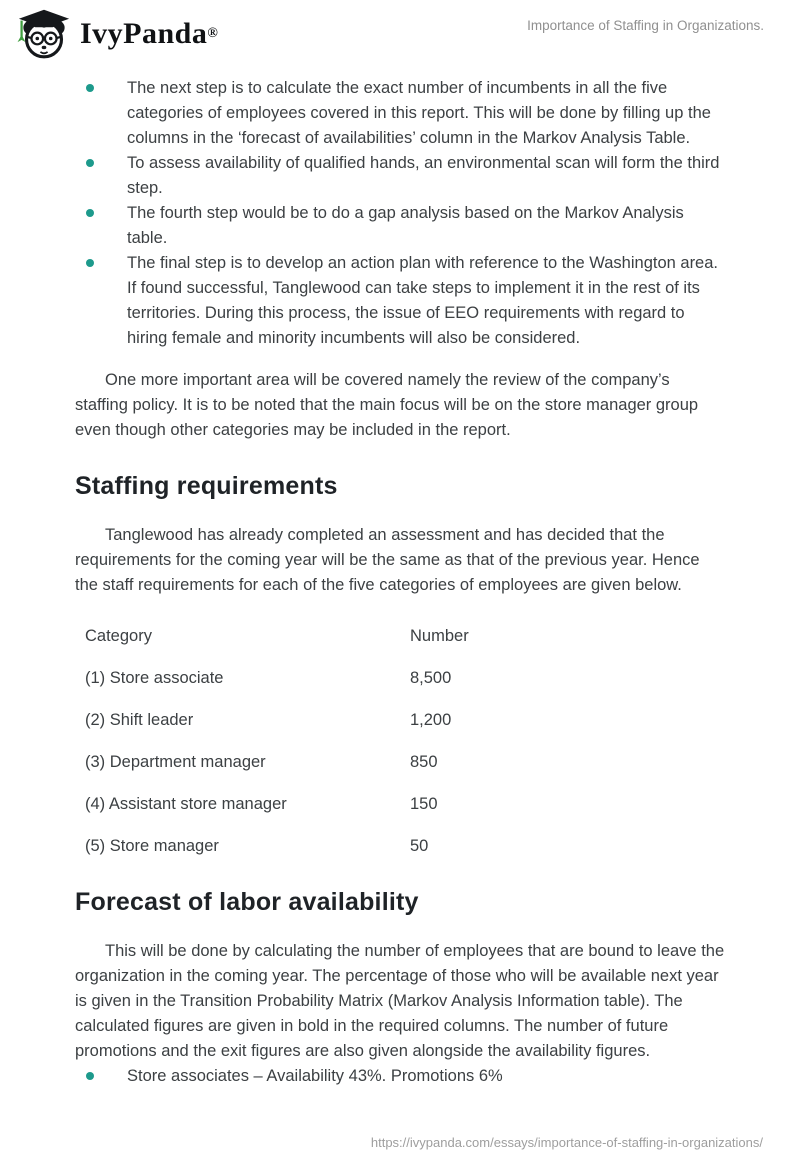  I want to click on cell-category: (3) Department manager, so click(175, 762).